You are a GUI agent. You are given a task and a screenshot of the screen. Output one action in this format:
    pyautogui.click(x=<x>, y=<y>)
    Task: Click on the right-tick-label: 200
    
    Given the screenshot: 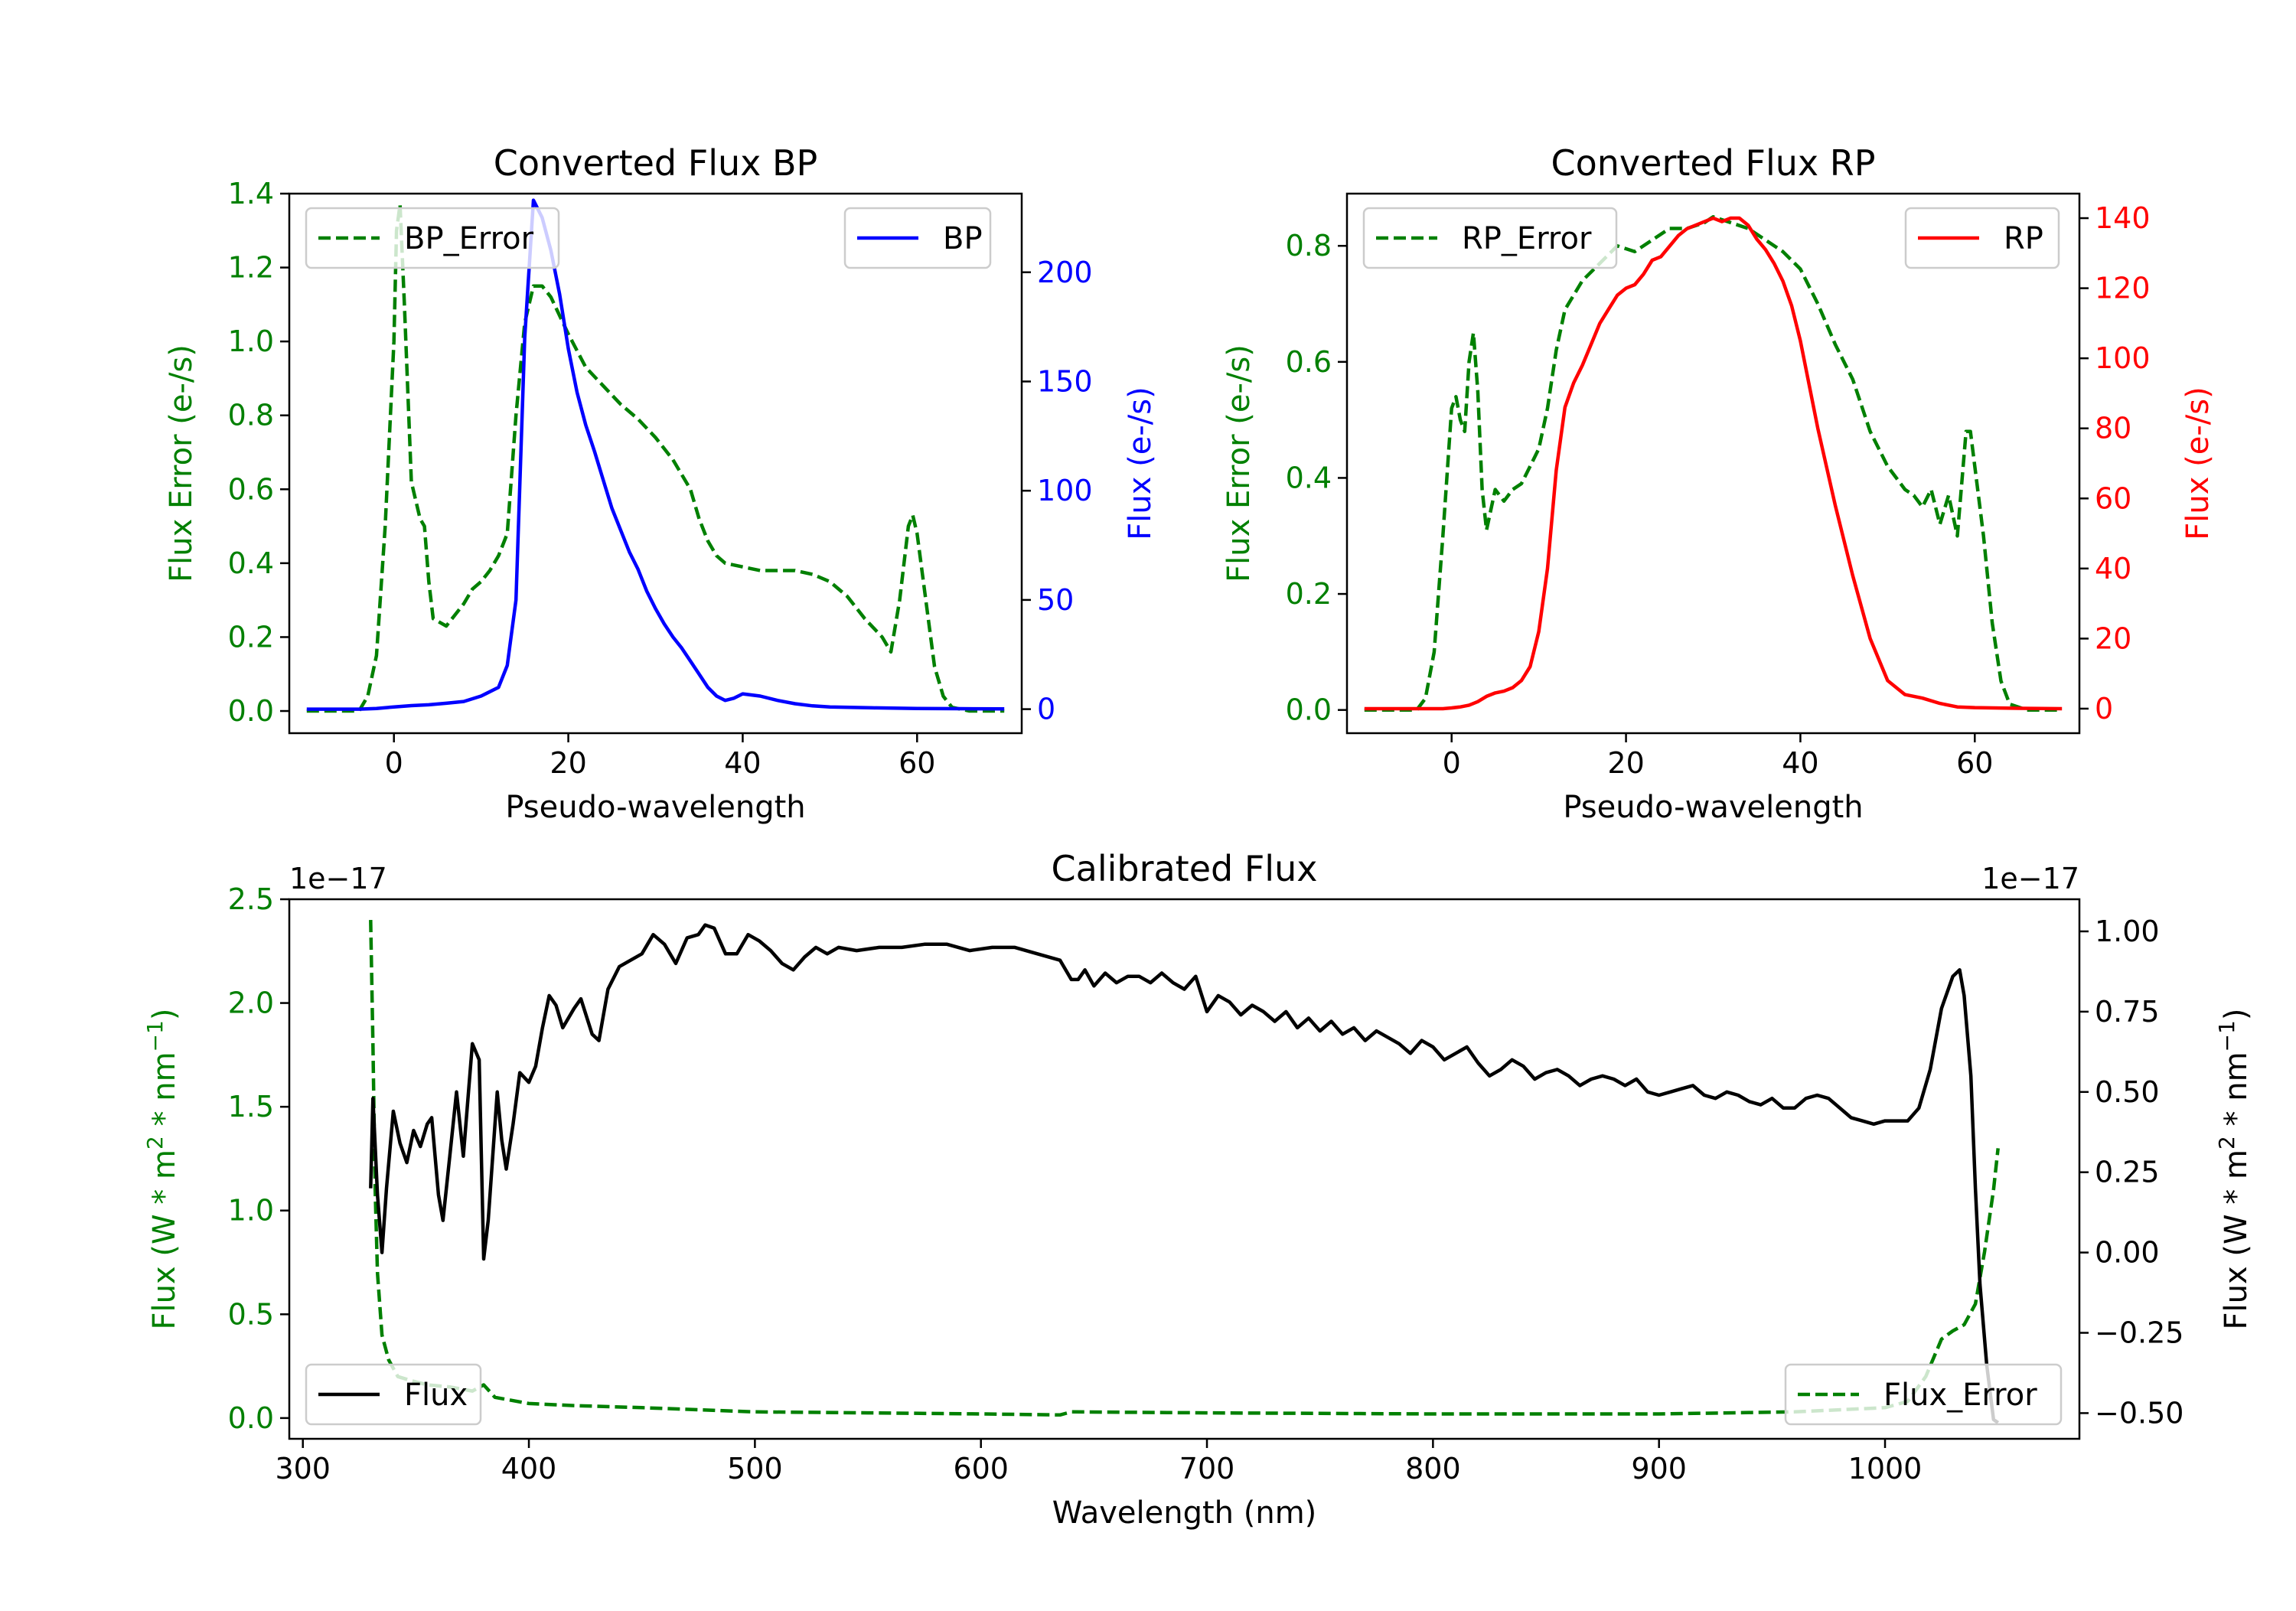 What is the action you would take?
    pyautogui.click(x=1065, y=272)
    